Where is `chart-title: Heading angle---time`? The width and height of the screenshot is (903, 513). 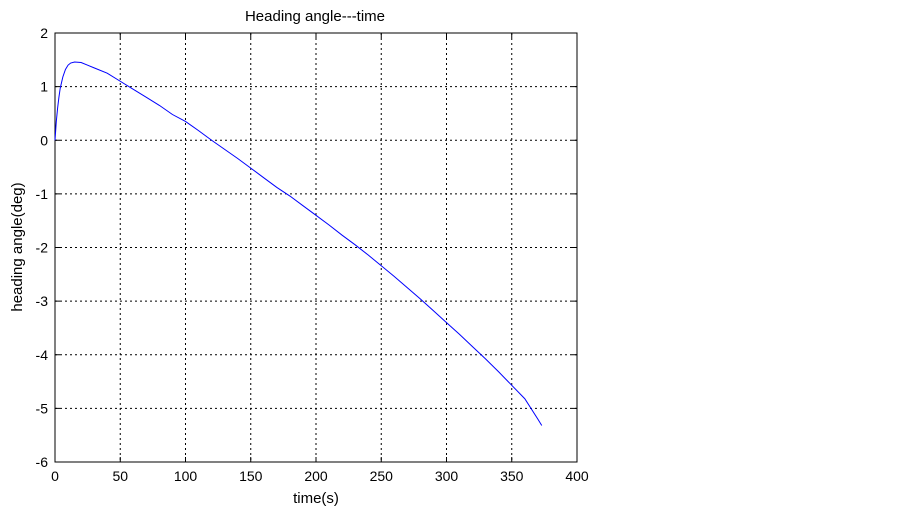 chart-title: Heading angle---time is located at coordinates (315, 16).